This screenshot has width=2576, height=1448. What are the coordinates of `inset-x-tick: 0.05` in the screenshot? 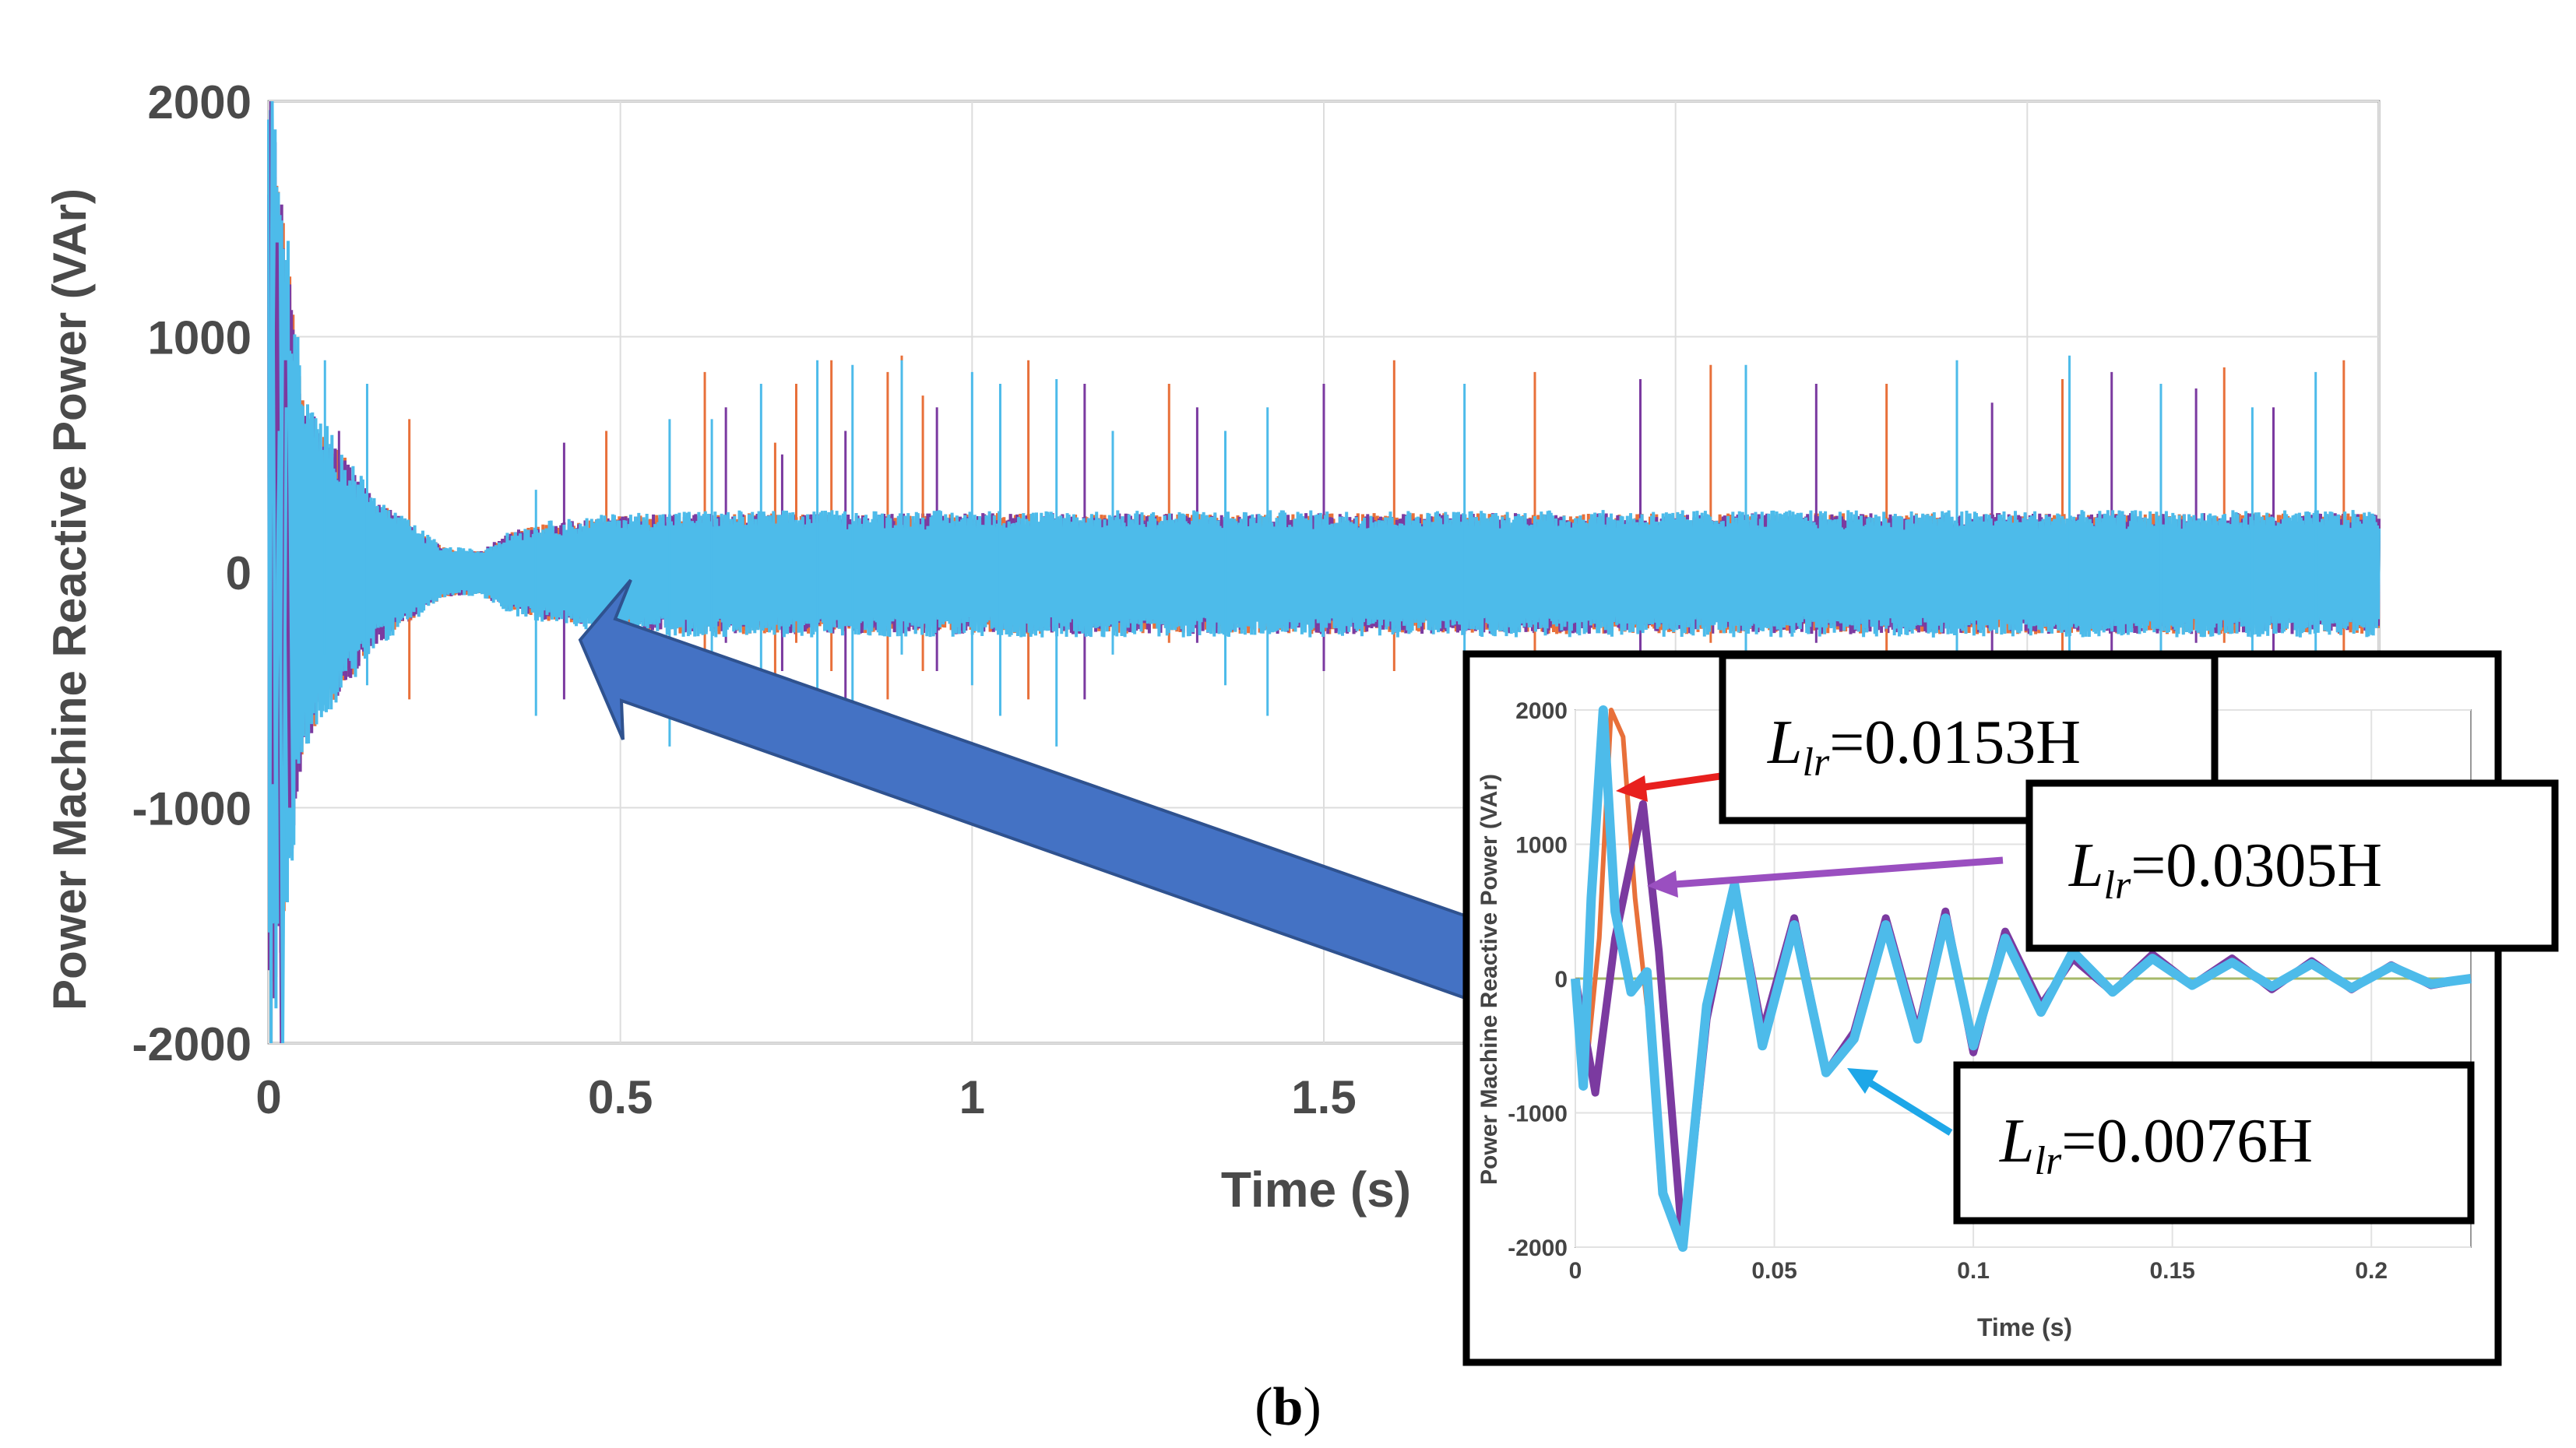 It's located at (1774, 1271).